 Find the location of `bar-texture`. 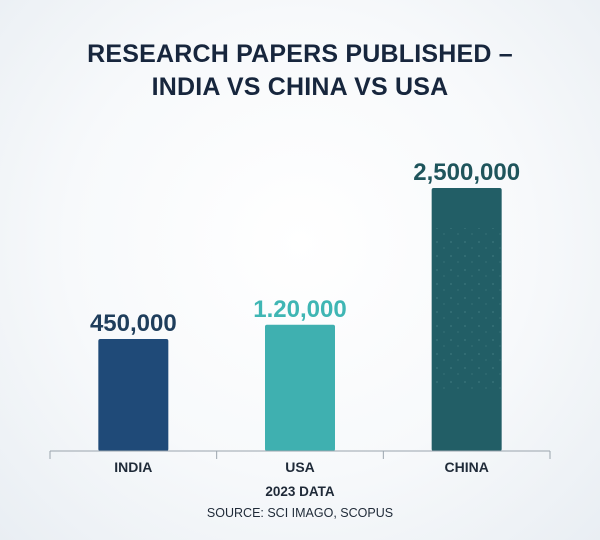

bar-texture is located at coordinates (466, 309).